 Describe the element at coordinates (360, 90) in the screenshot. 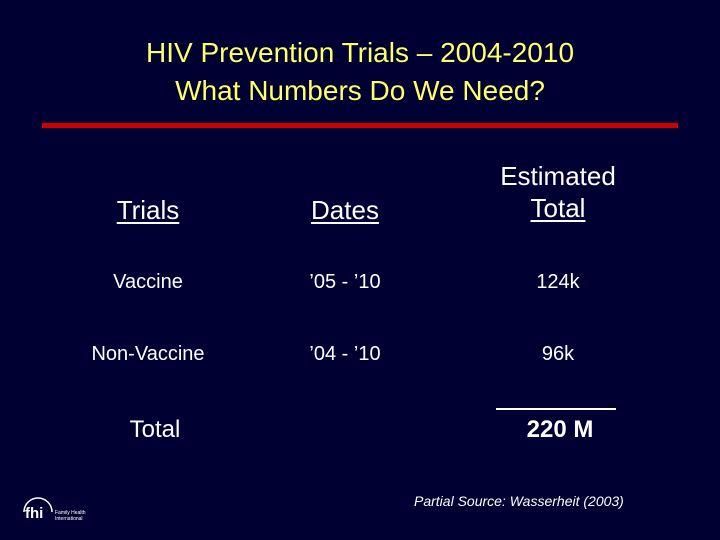

I see `title-line-2: What Numbers Do We Need?` at that location.